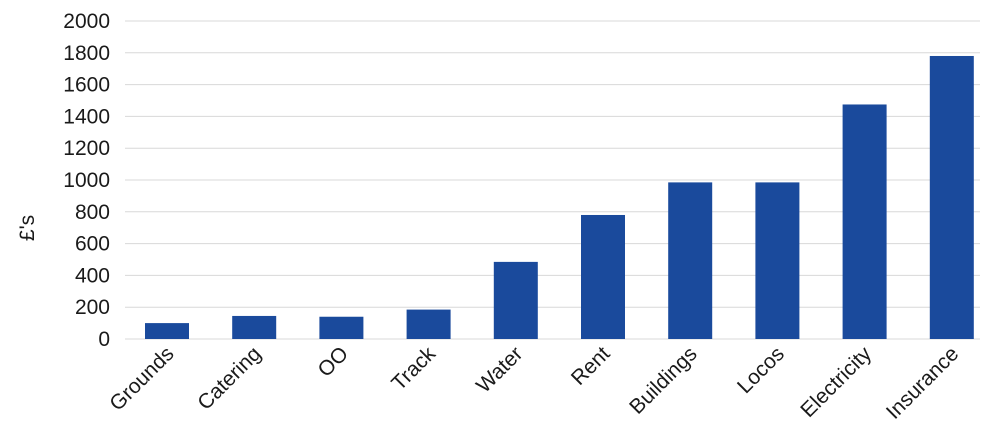 This screenshot has height=448, width=984. Describe the element at coordinates (515, 300) in the screenshot. I see `bar-water` at that location.